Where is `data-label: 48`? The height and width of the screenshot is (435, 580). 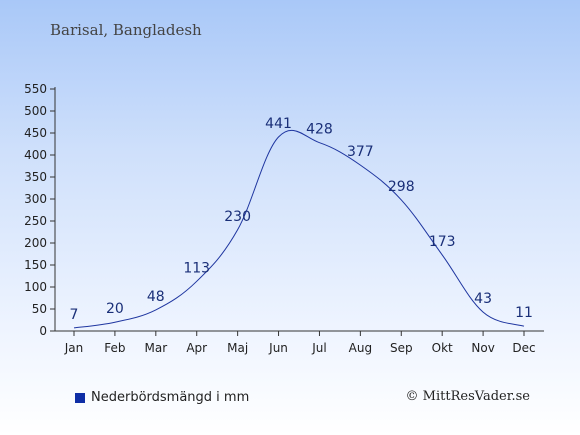 data-label: 48 is located at coordinates (156, 297).